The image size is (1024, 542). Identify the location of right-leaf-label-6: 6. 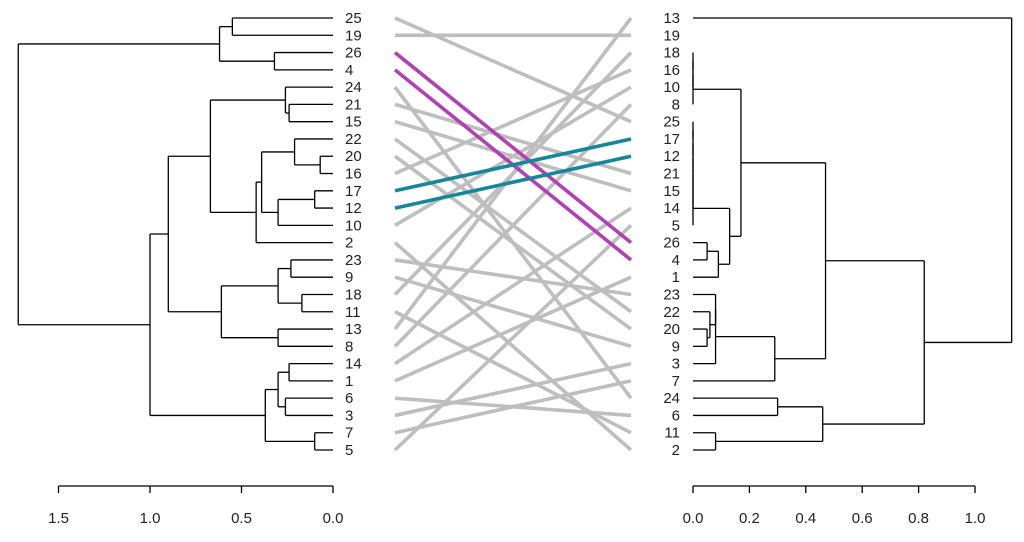
(676, 415).